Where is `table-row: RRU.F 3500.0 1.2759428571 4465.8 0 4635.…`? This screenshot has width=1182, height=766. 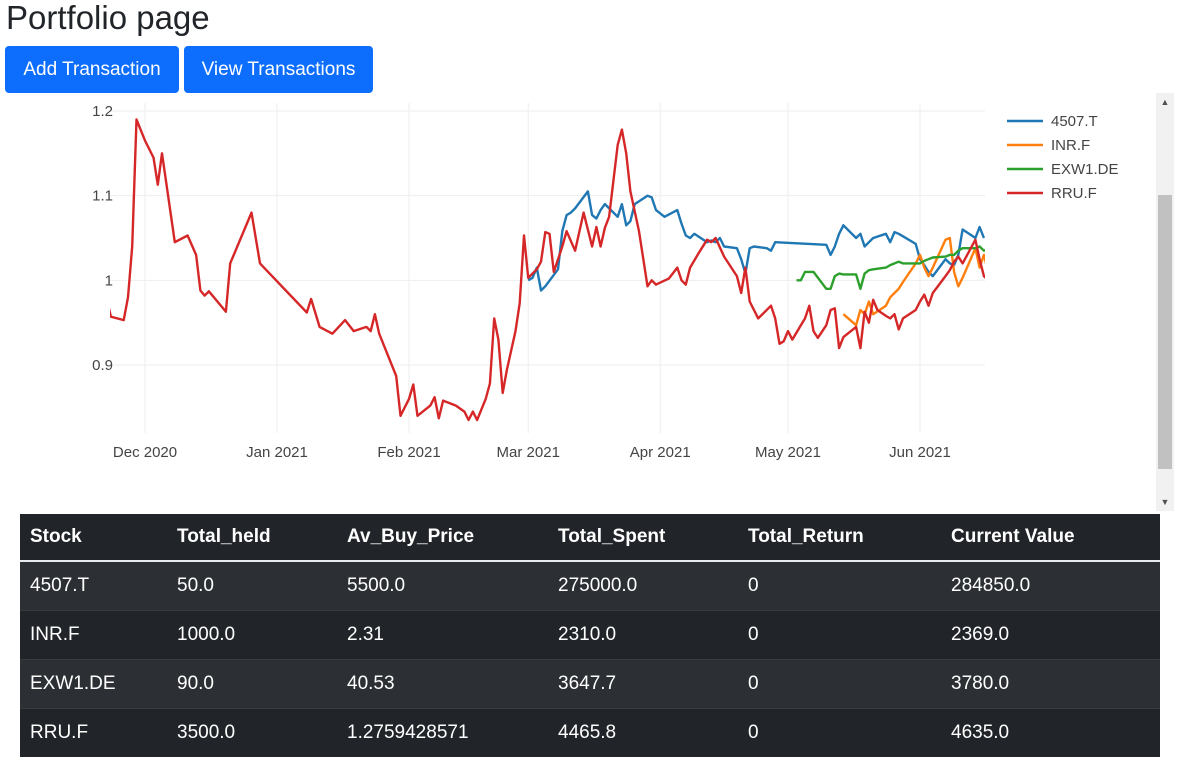
table-row: RRU.F 3500.0 1.2759428571 4465.8 0 4635.… is located at coordinates (590, 732).